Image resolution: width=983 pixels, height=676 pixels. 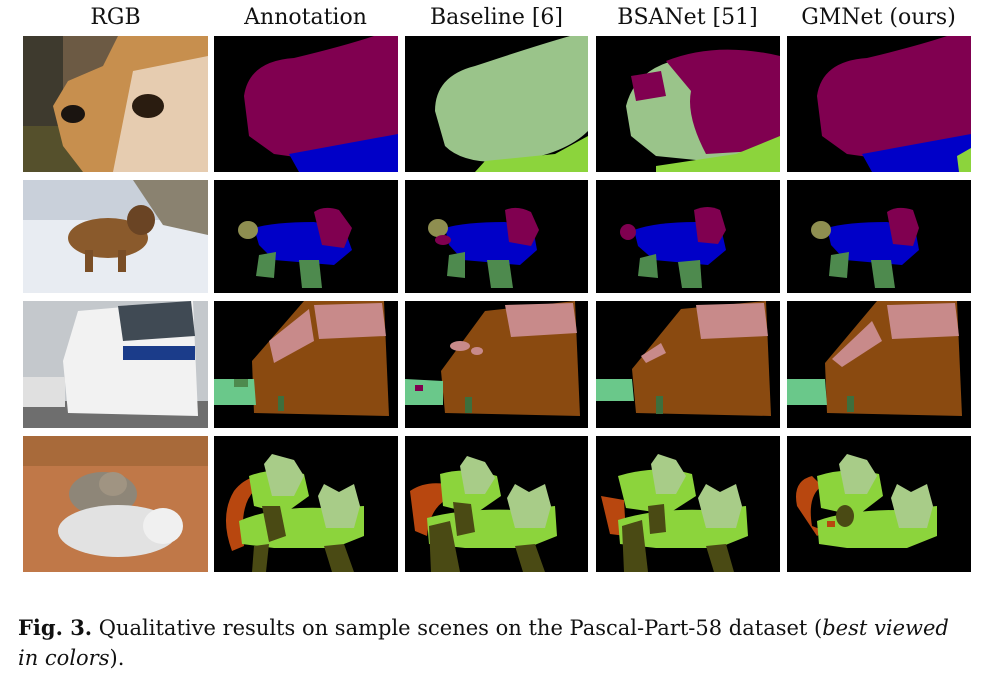 I want to click on row4-bsanet-mask, so click(x=688, y=504).